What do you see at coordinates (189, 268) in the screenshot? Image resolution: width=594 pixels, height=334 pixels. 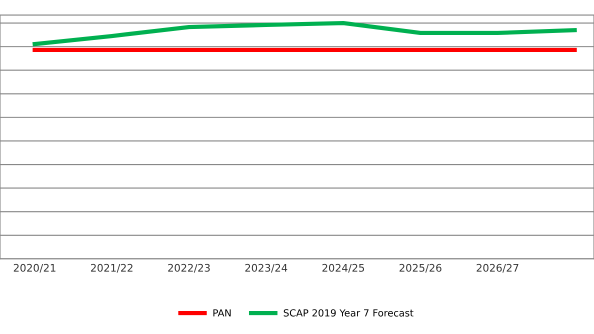 I see `x-tick-label: 2022/23` at bounding box center [189, 268].